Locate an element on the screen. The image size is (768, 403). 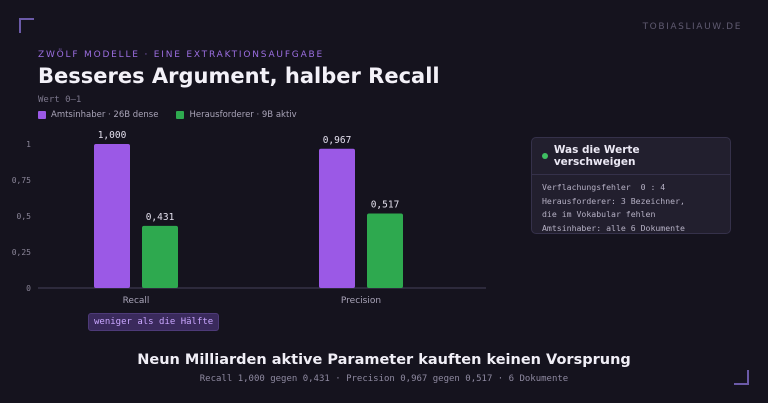
y-tick-label: 1 is located at coordinates (28, 144).